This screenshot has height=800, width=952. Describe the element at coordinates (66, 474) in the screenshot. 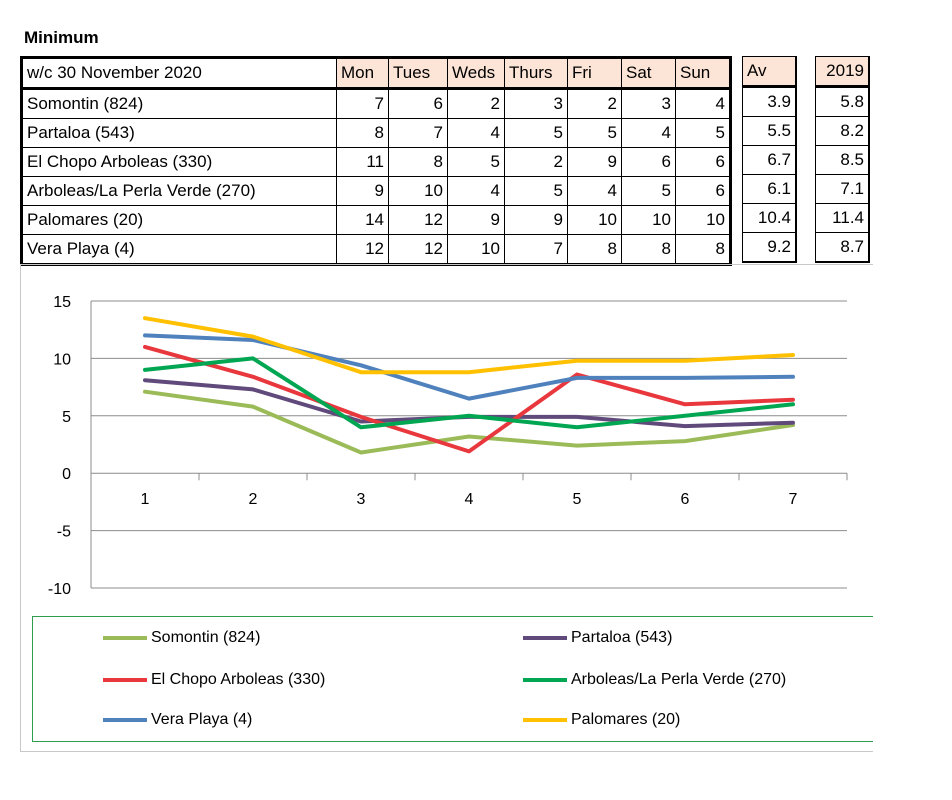

I see `y-tick-label: 0` at that location.